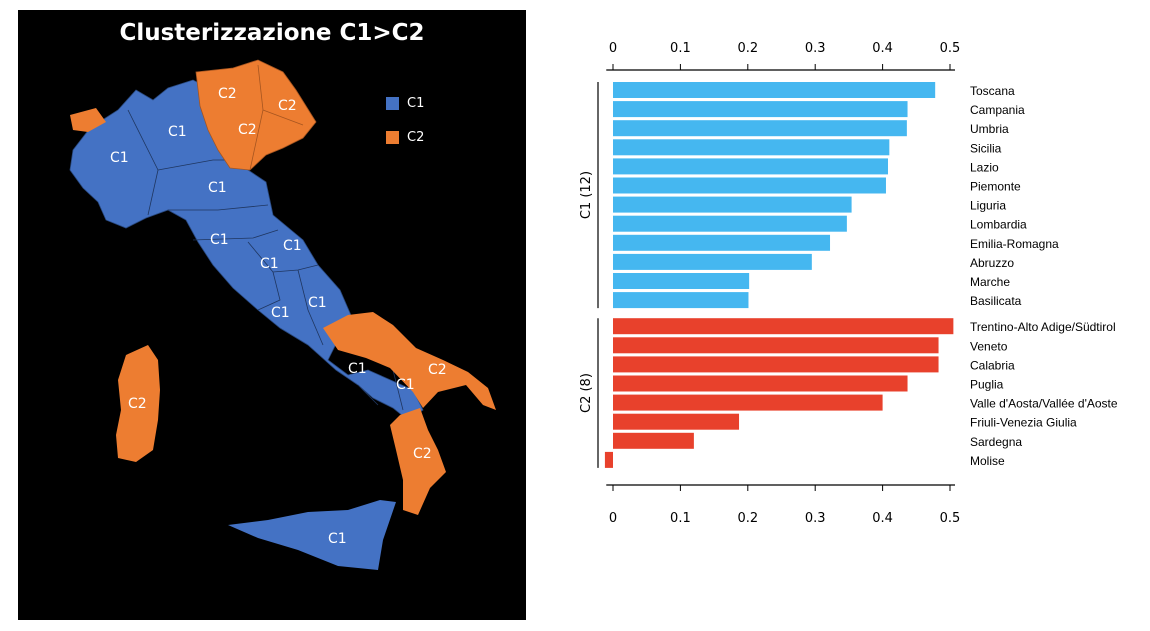  What do you see at coordinates (405, 137) in the screenshot?
I see `legend-item-c2: C2` at bounding box center [405, 137].